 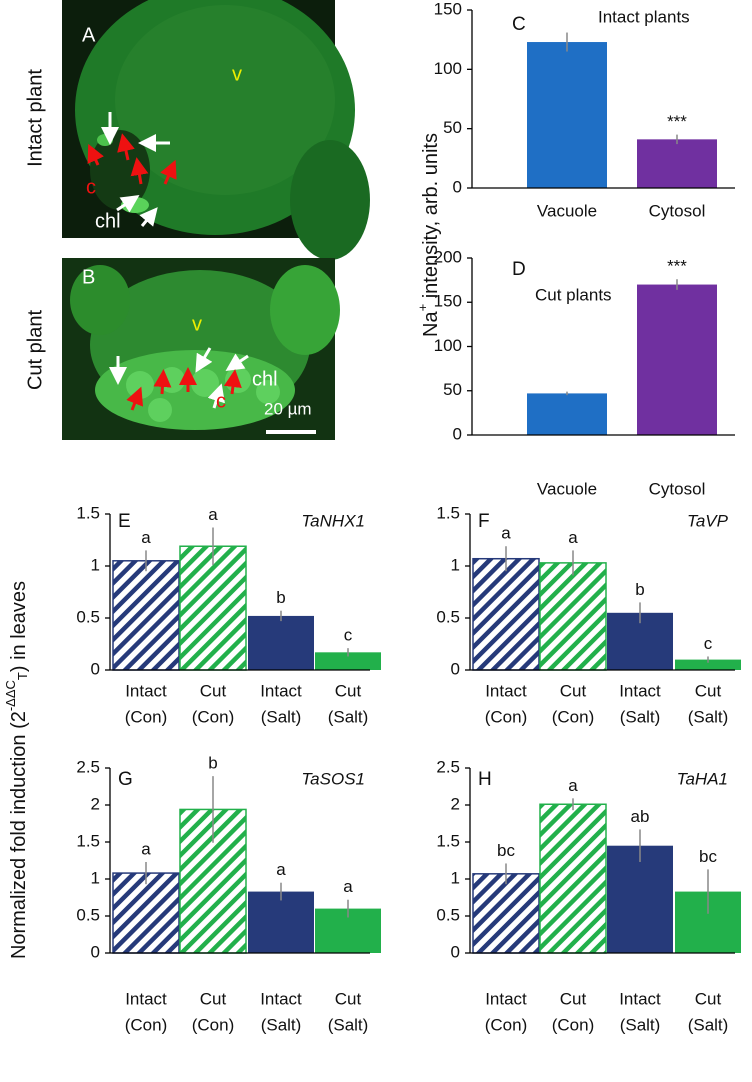 What do you see at coordinates (484, 521) in the screenshot?
I see `panel-letter: F` at bounding box center [484, 521].